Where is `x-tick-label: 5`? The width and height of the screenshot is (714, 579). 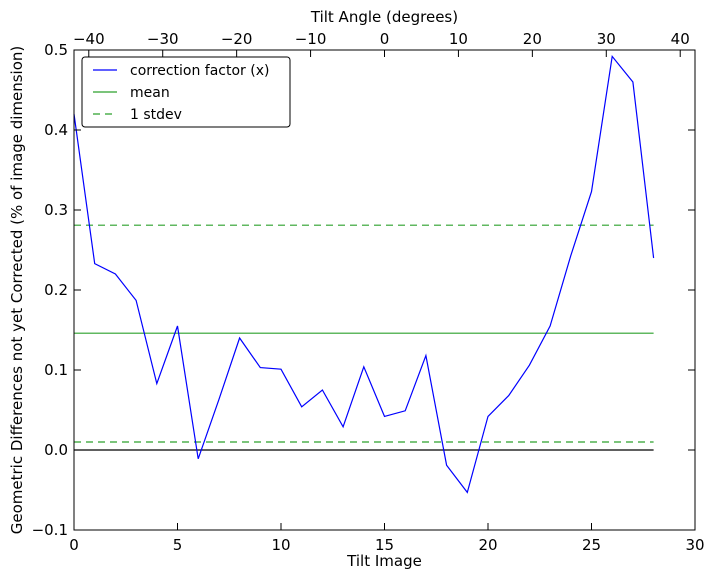
x-tick-label: 5 is located at coordinates (178, 545).